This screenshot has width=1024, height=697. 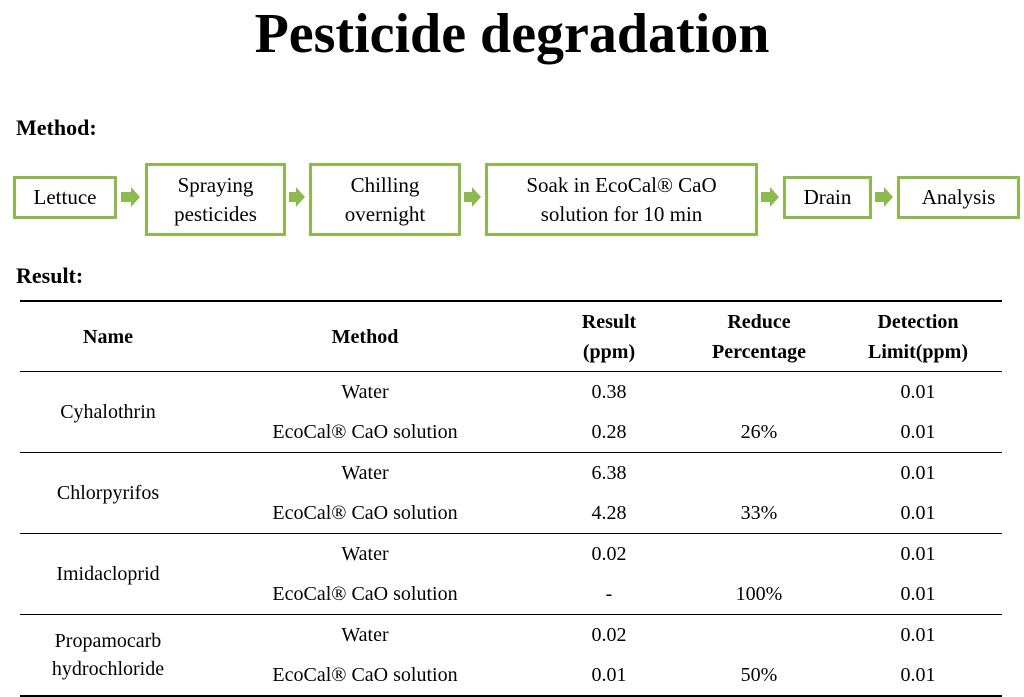 I want to click on flow-step: Lettuce, so click(x=65, y=197).